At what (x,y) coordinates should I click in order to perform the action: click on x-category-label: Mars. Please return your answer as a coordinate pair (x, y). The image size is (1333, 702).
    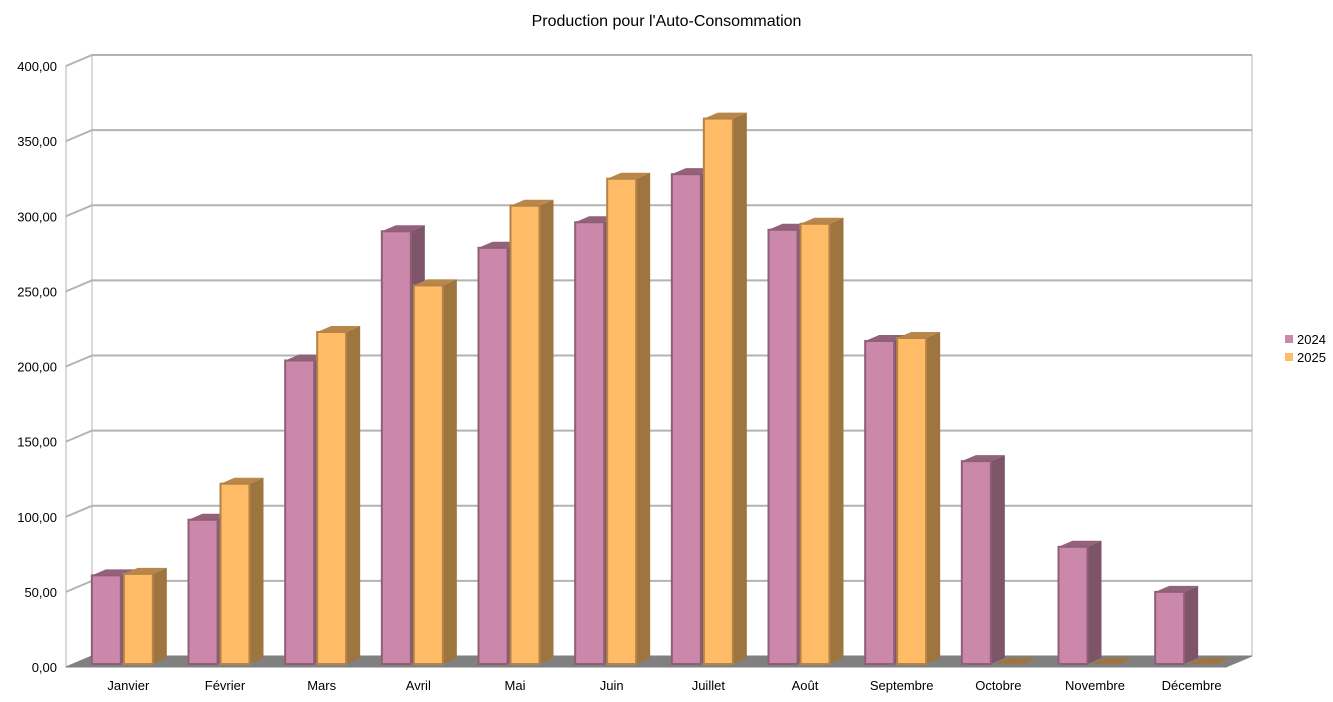
    Looking at the image, I should click on (321, 685).